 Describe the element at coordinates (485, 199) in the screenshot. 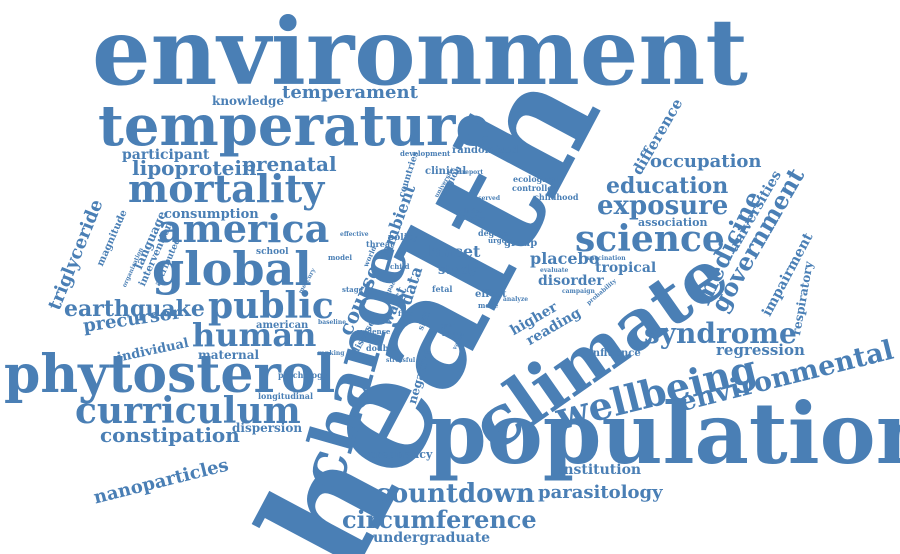

I see `word-observed: observed` at that location.